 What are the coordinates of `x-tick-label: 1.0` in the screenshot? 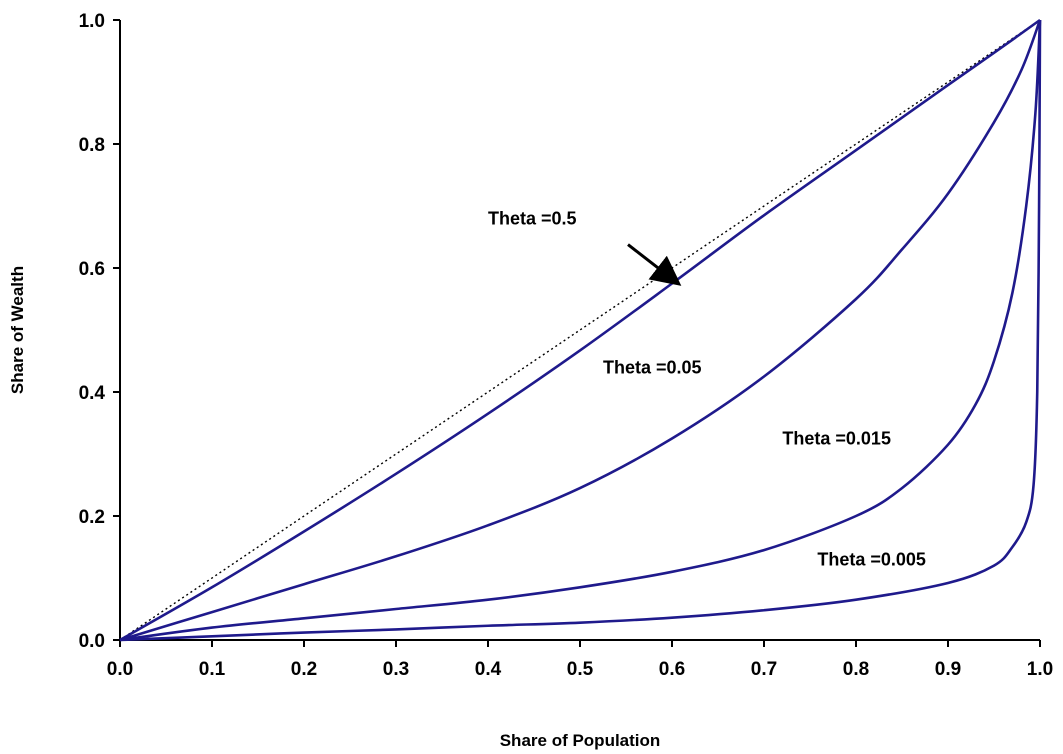 It's located at (1040, 669).